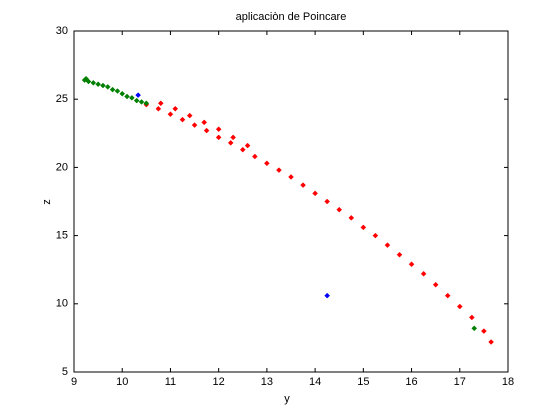 This screenshot has width=559, height=419. I want to click on x-tick-label: 16, so click(411, 382).